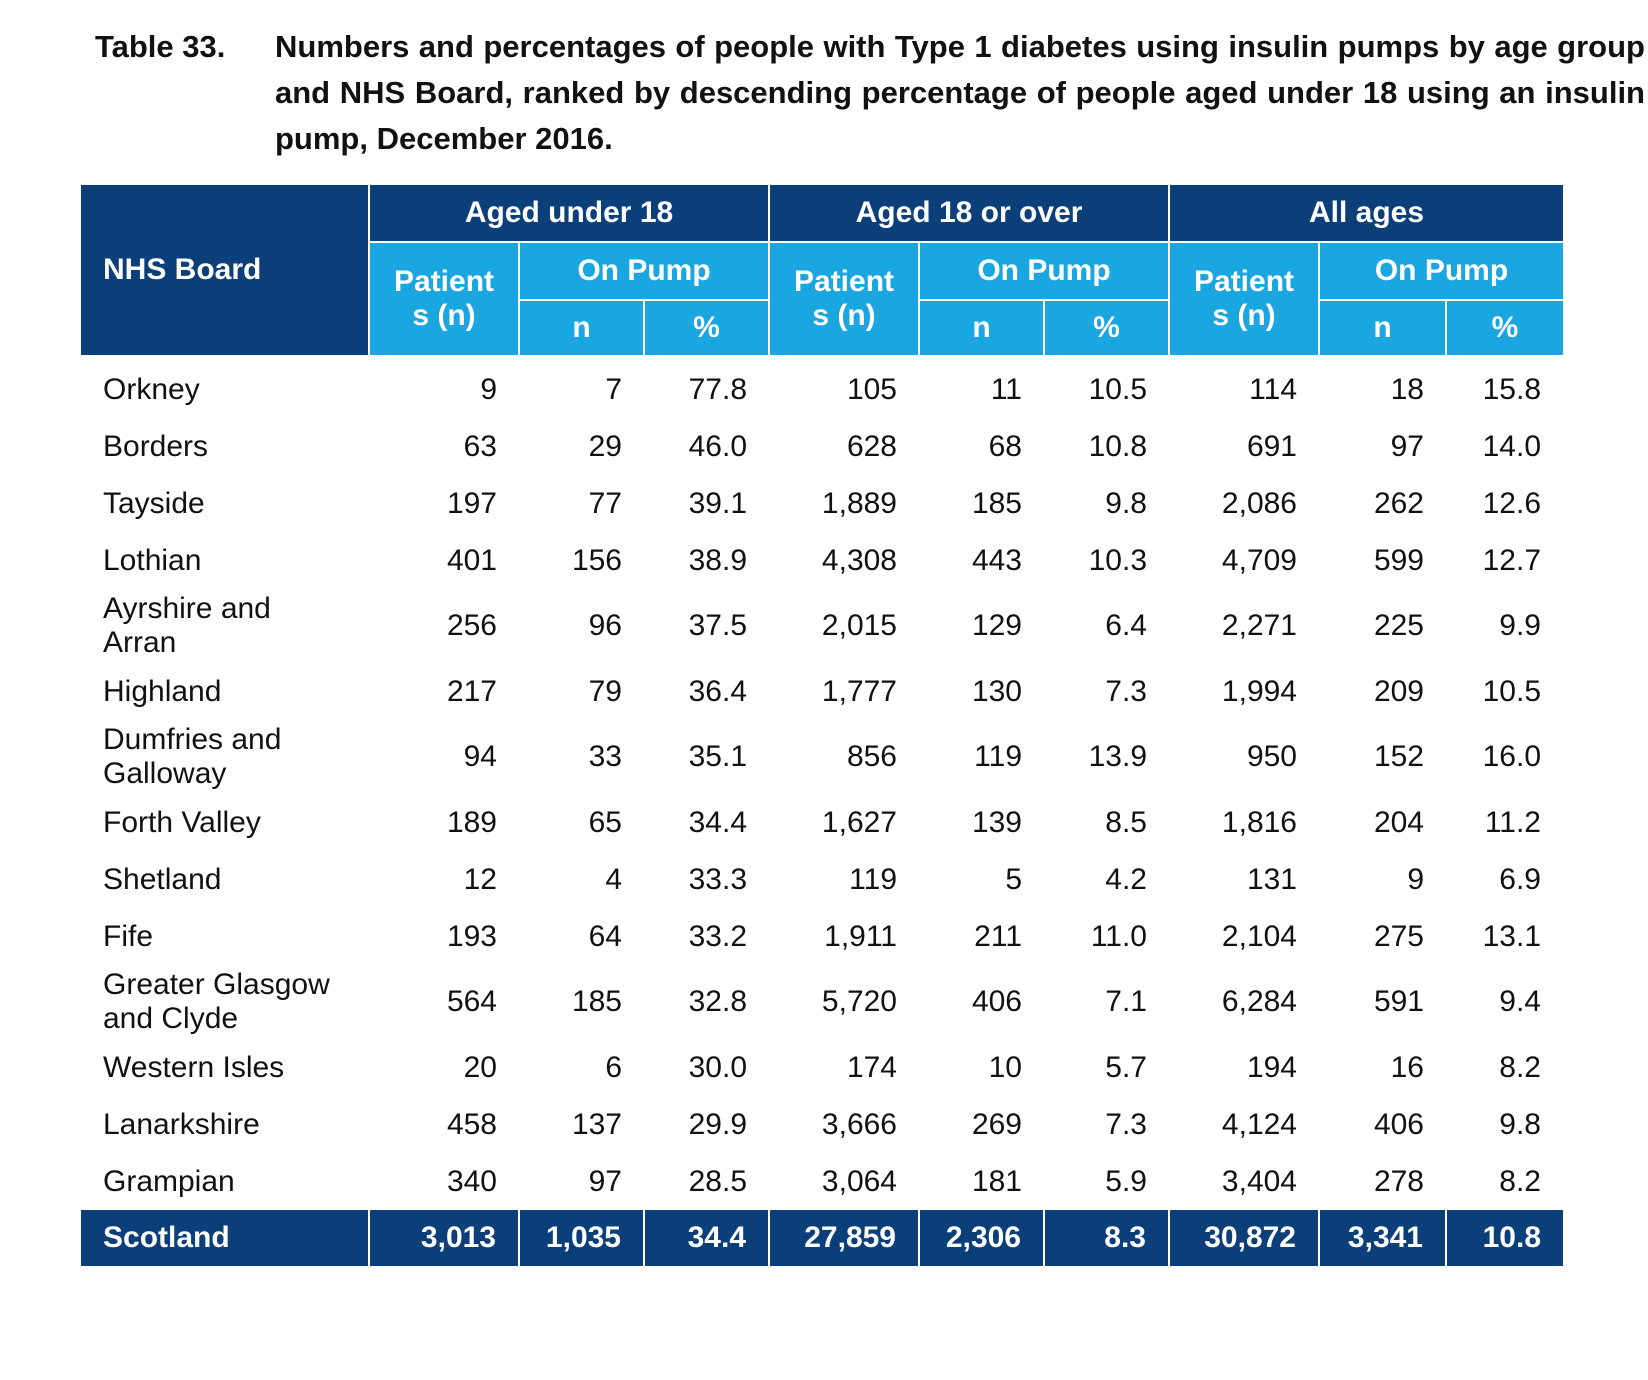 This screenshot has height=1380, width=1648. Describe the element at coordinates (1243, 1238) in the screenshot. I see `total-cell: 30,872` at that location.